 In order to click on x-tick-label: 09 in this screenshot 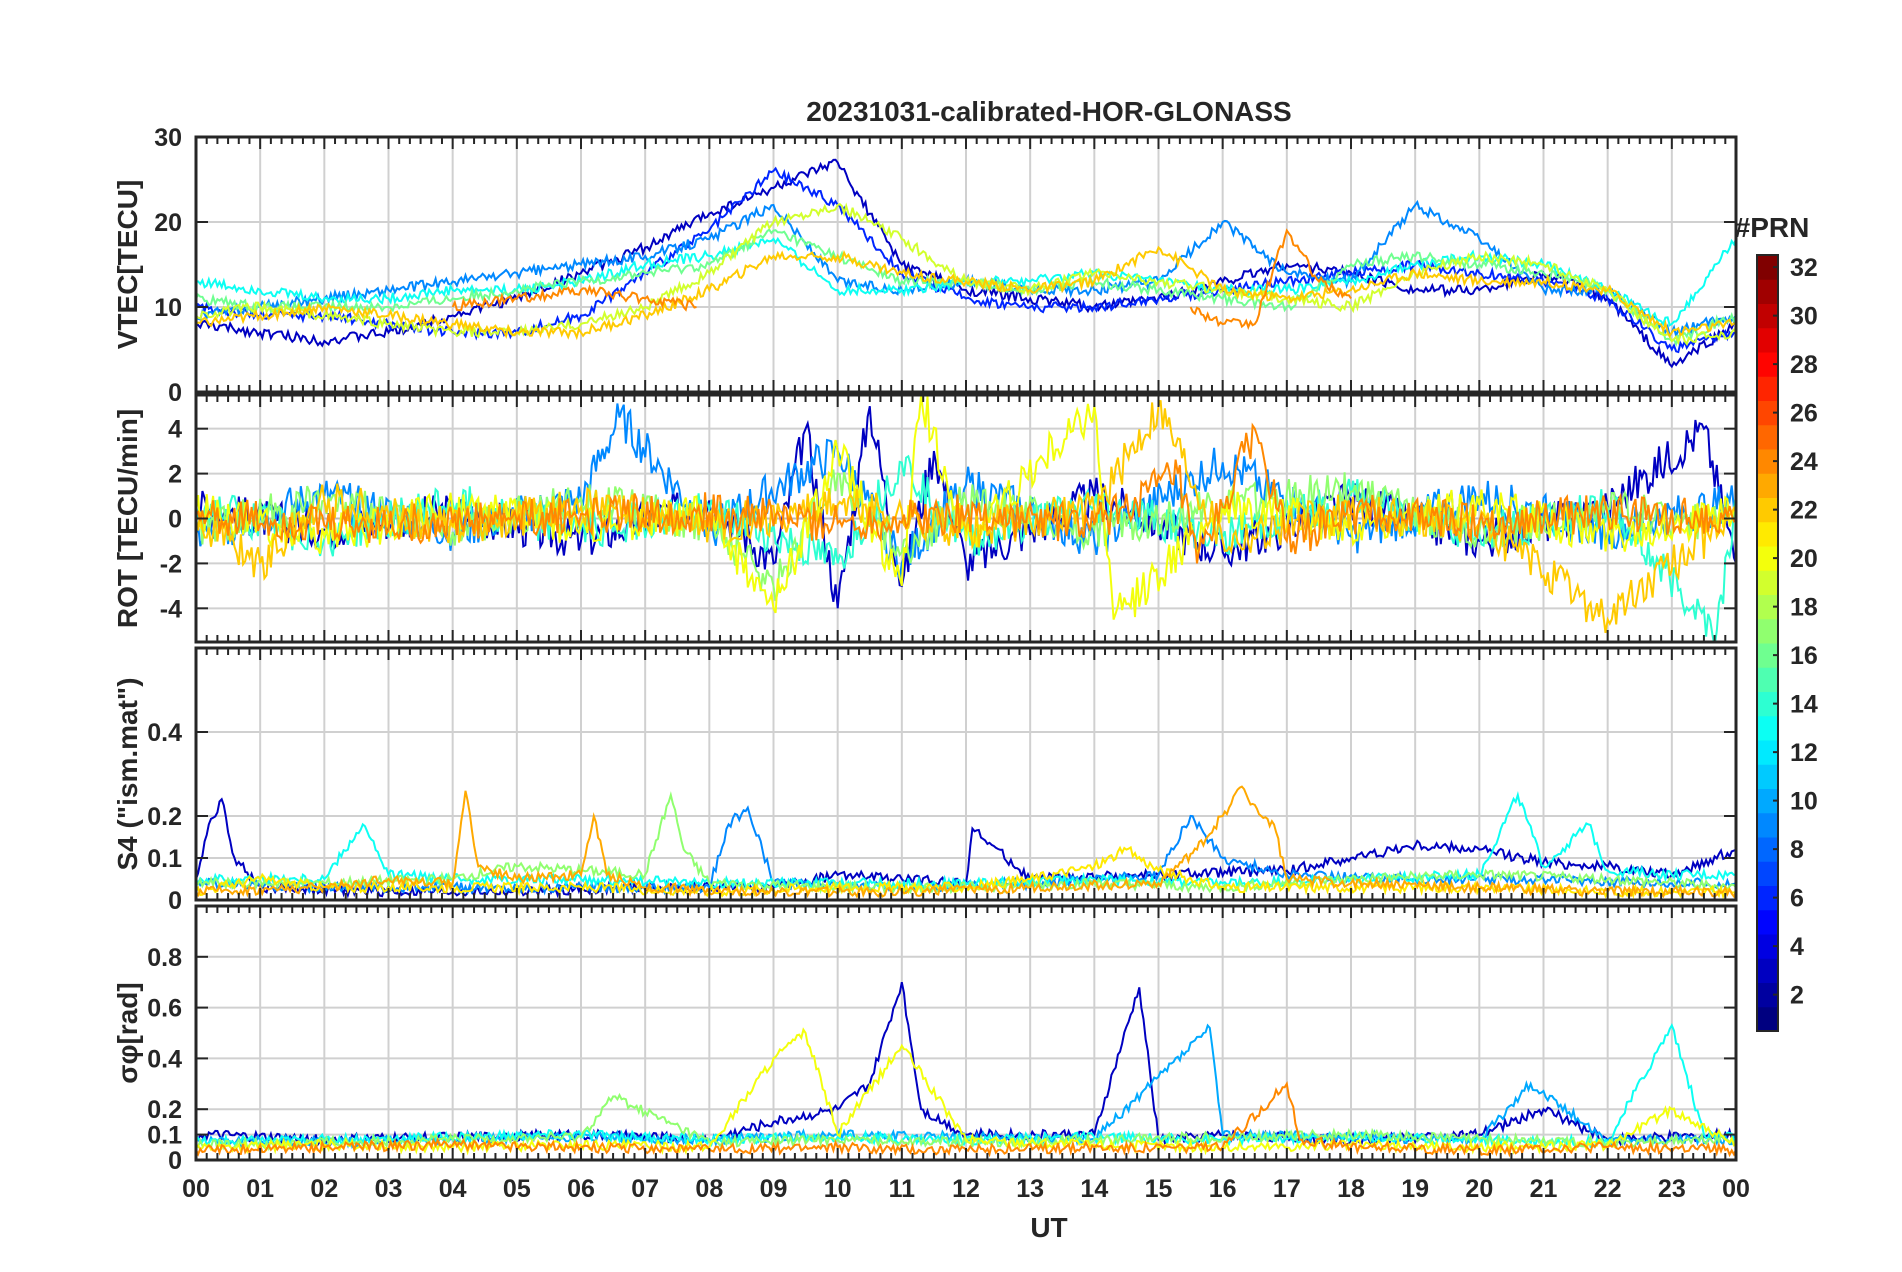, I will do `click(774, 1189)`.